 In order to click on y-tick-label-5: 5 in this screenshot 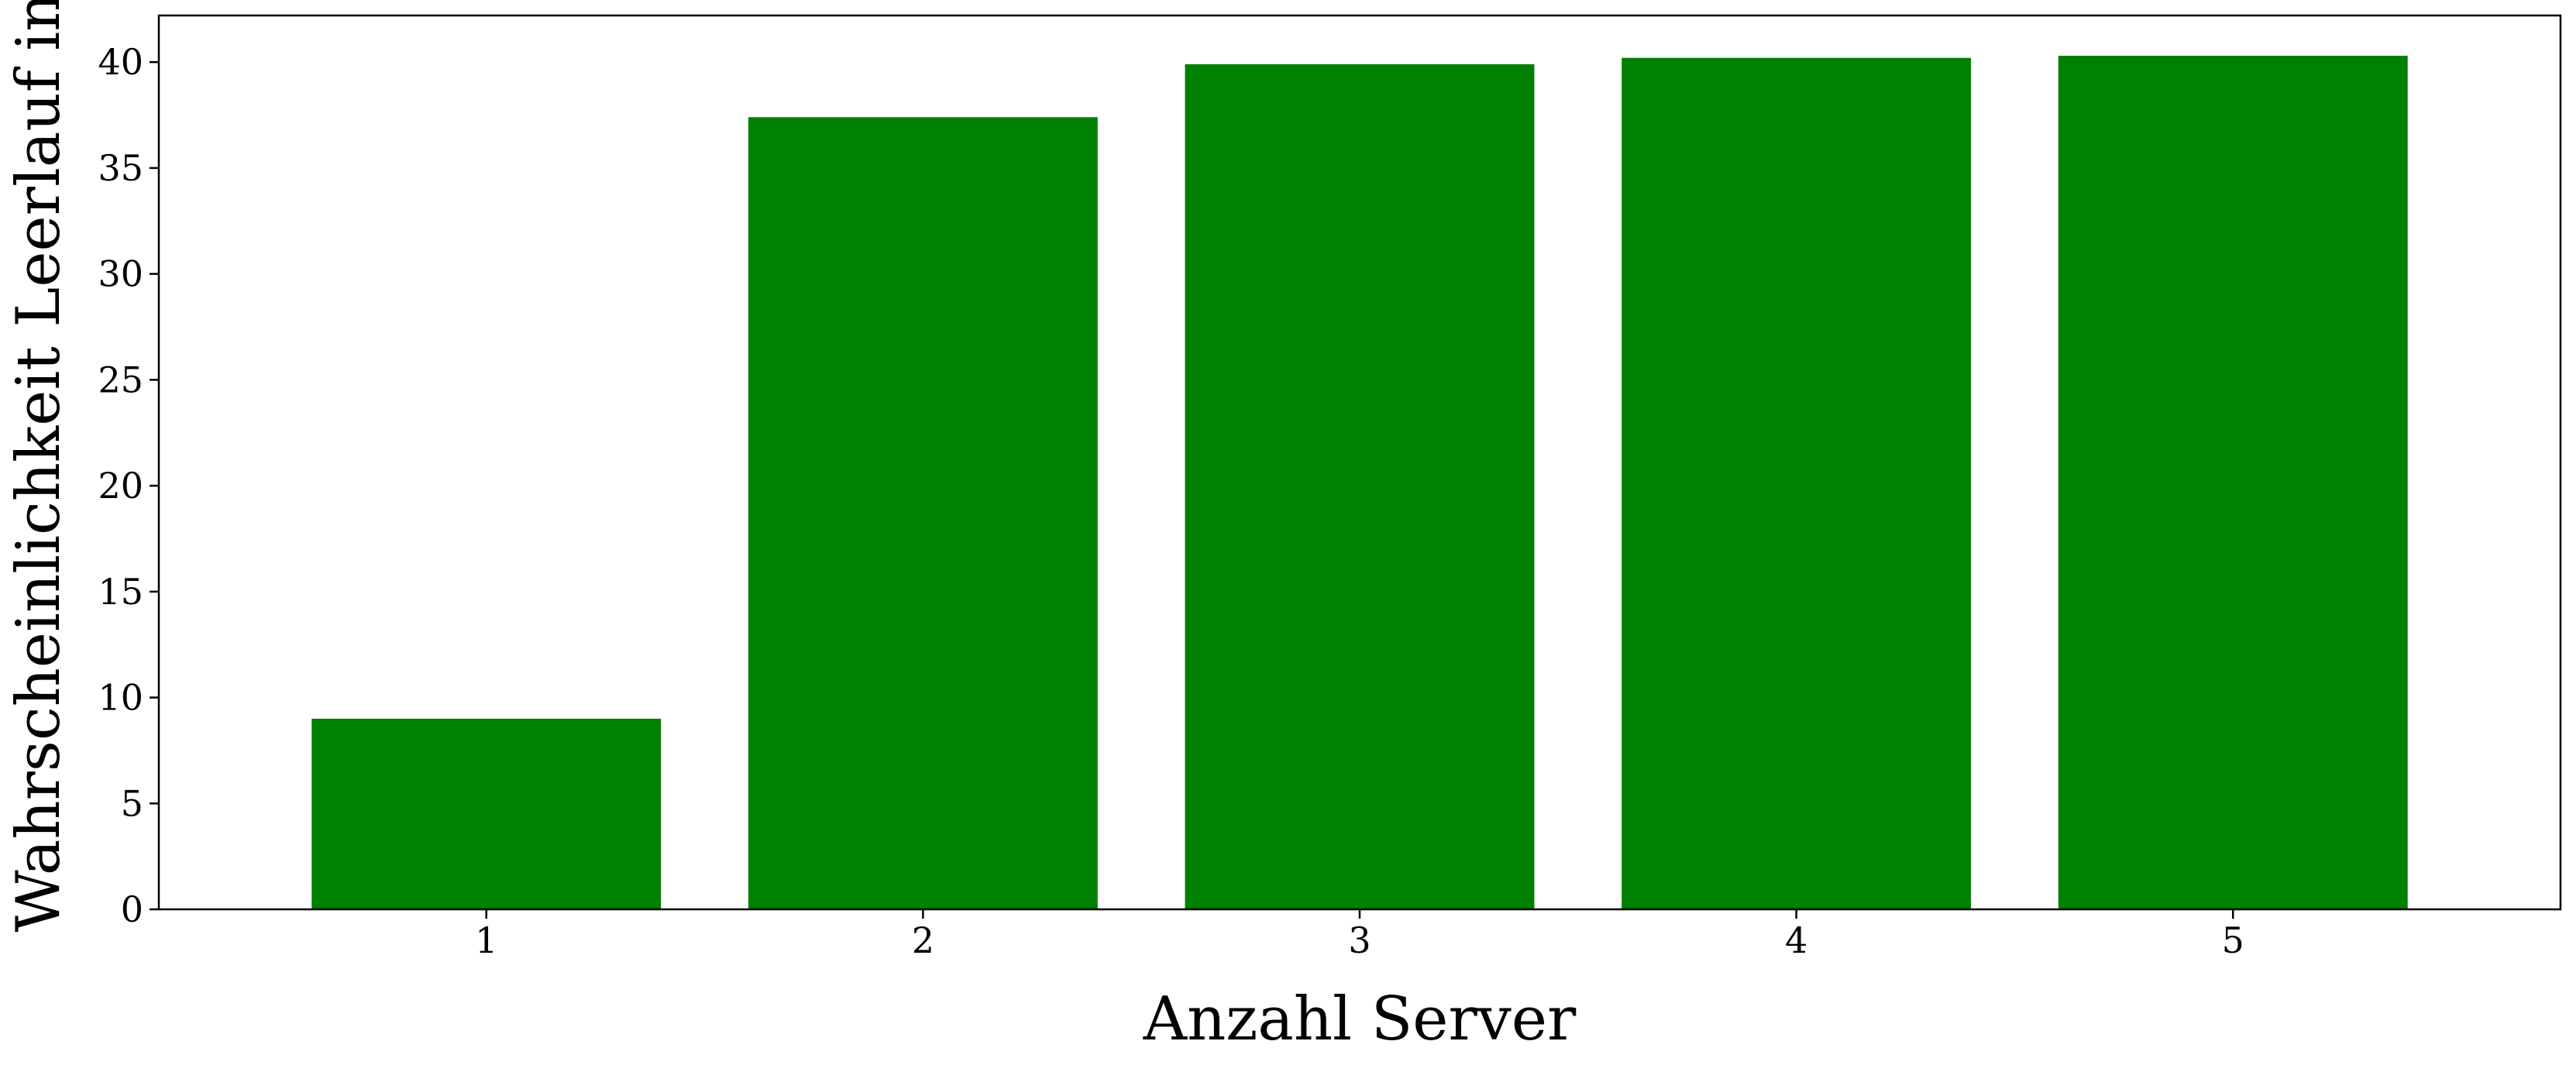, I will do `click(132, 803)`.